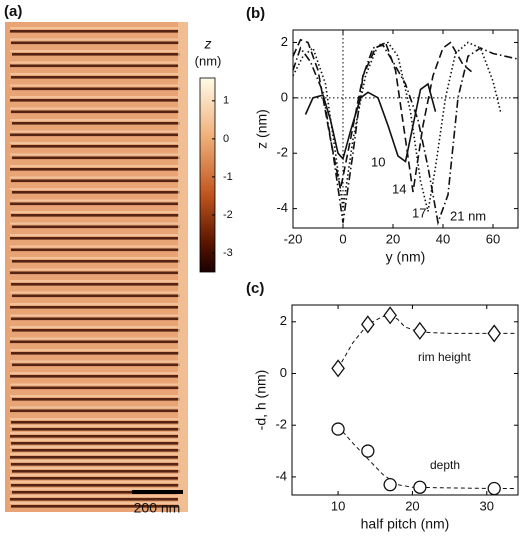 The width and height of the screenshot is (520, 541). Describe the element at coordinates (378, 161) in the screenshot. I see `curve-label: 10` at that location.